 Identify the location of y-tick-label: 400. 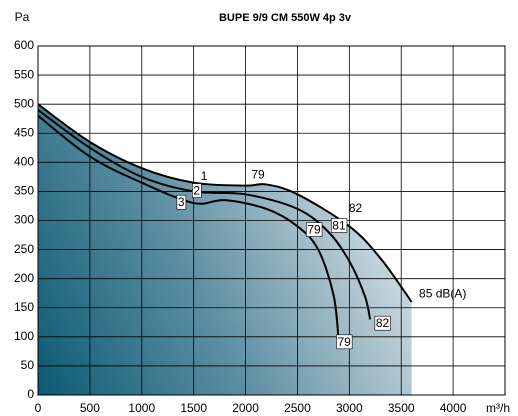
(24, 162).